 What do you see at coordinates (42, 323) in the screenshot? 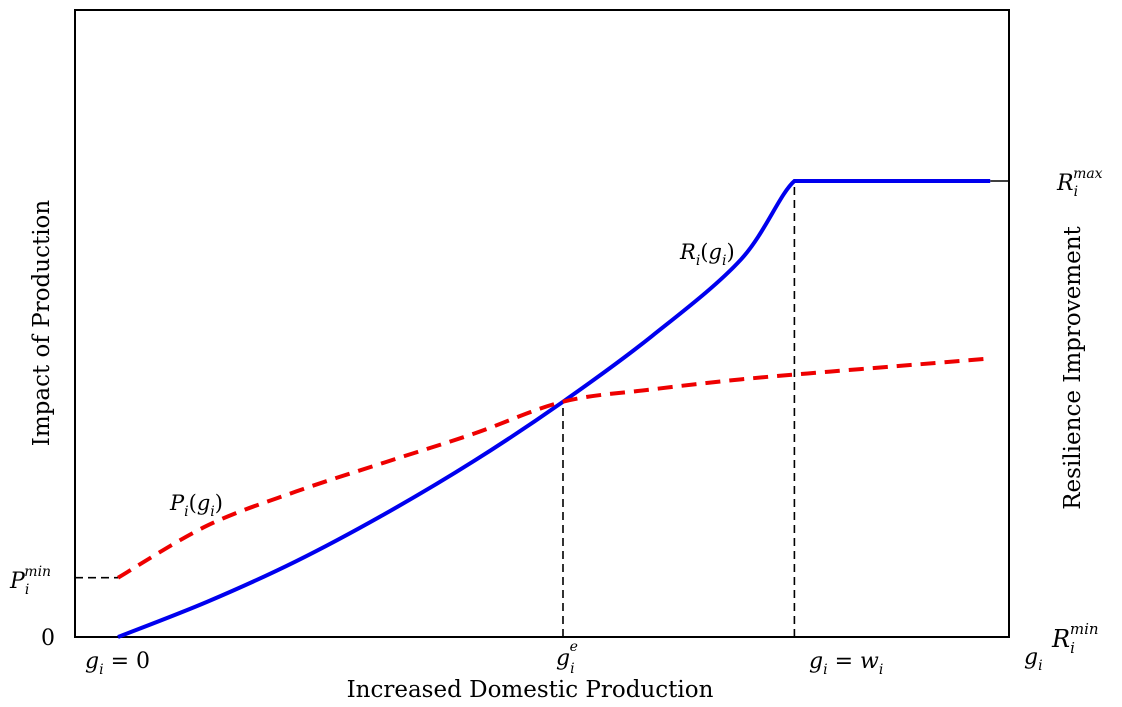
I see `y-axis-title-left: Impact of Production` at bounding box center [42, 323].